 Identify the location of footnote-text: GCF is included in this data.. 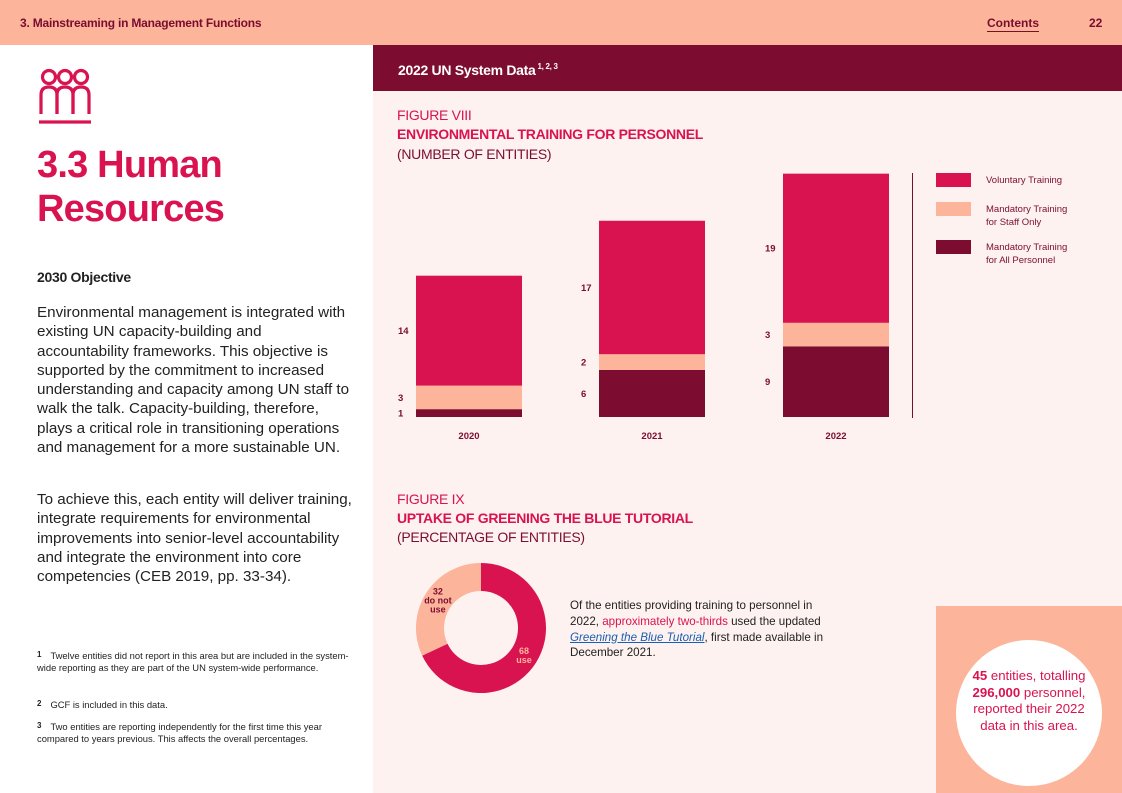
(109, 704).